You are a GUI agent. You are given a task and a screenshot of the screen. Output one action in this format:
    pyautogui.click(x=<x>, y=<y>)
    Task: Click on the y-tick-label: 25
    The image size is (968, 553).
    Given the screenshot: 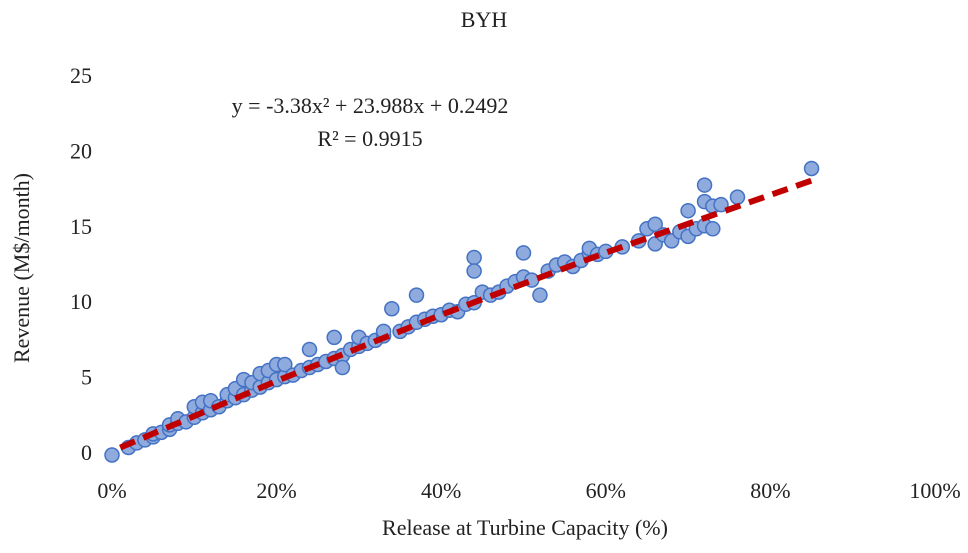 What is the action you would take?
    pyautogui.click(x=81, y=75)
    